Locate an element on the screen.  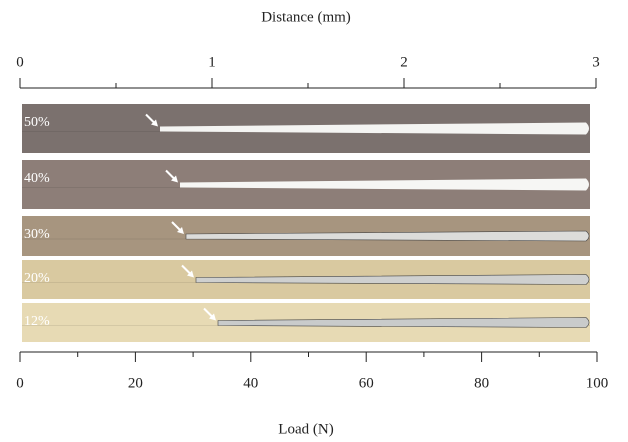
tick-label: 1 is located at coordinates (212, 62).